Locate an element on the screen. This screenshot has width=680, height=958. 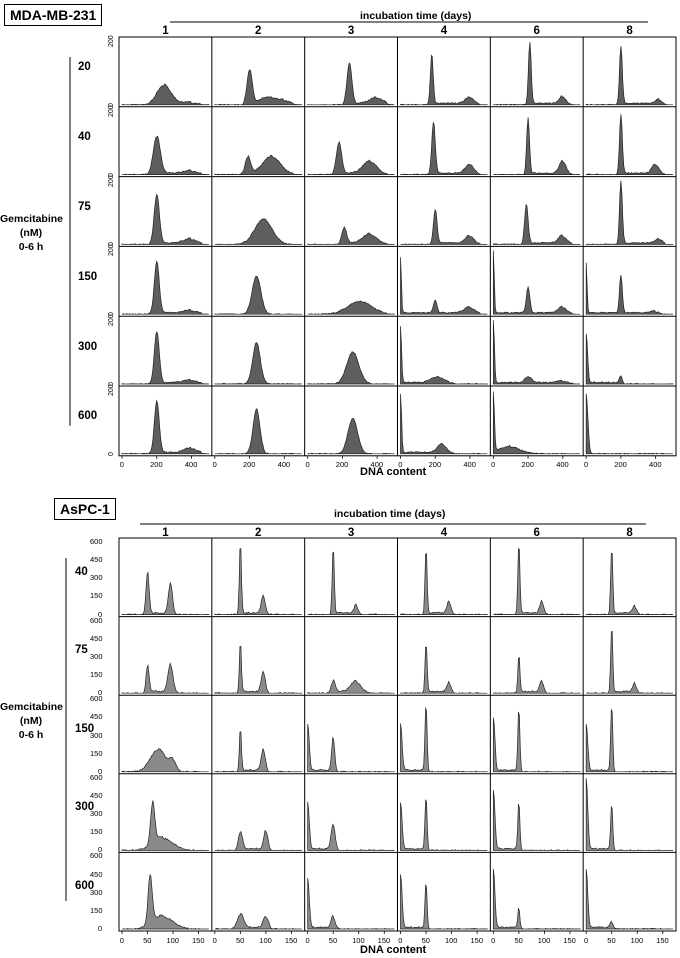
row-label-40: 40 is located at coordinates (81, 571).